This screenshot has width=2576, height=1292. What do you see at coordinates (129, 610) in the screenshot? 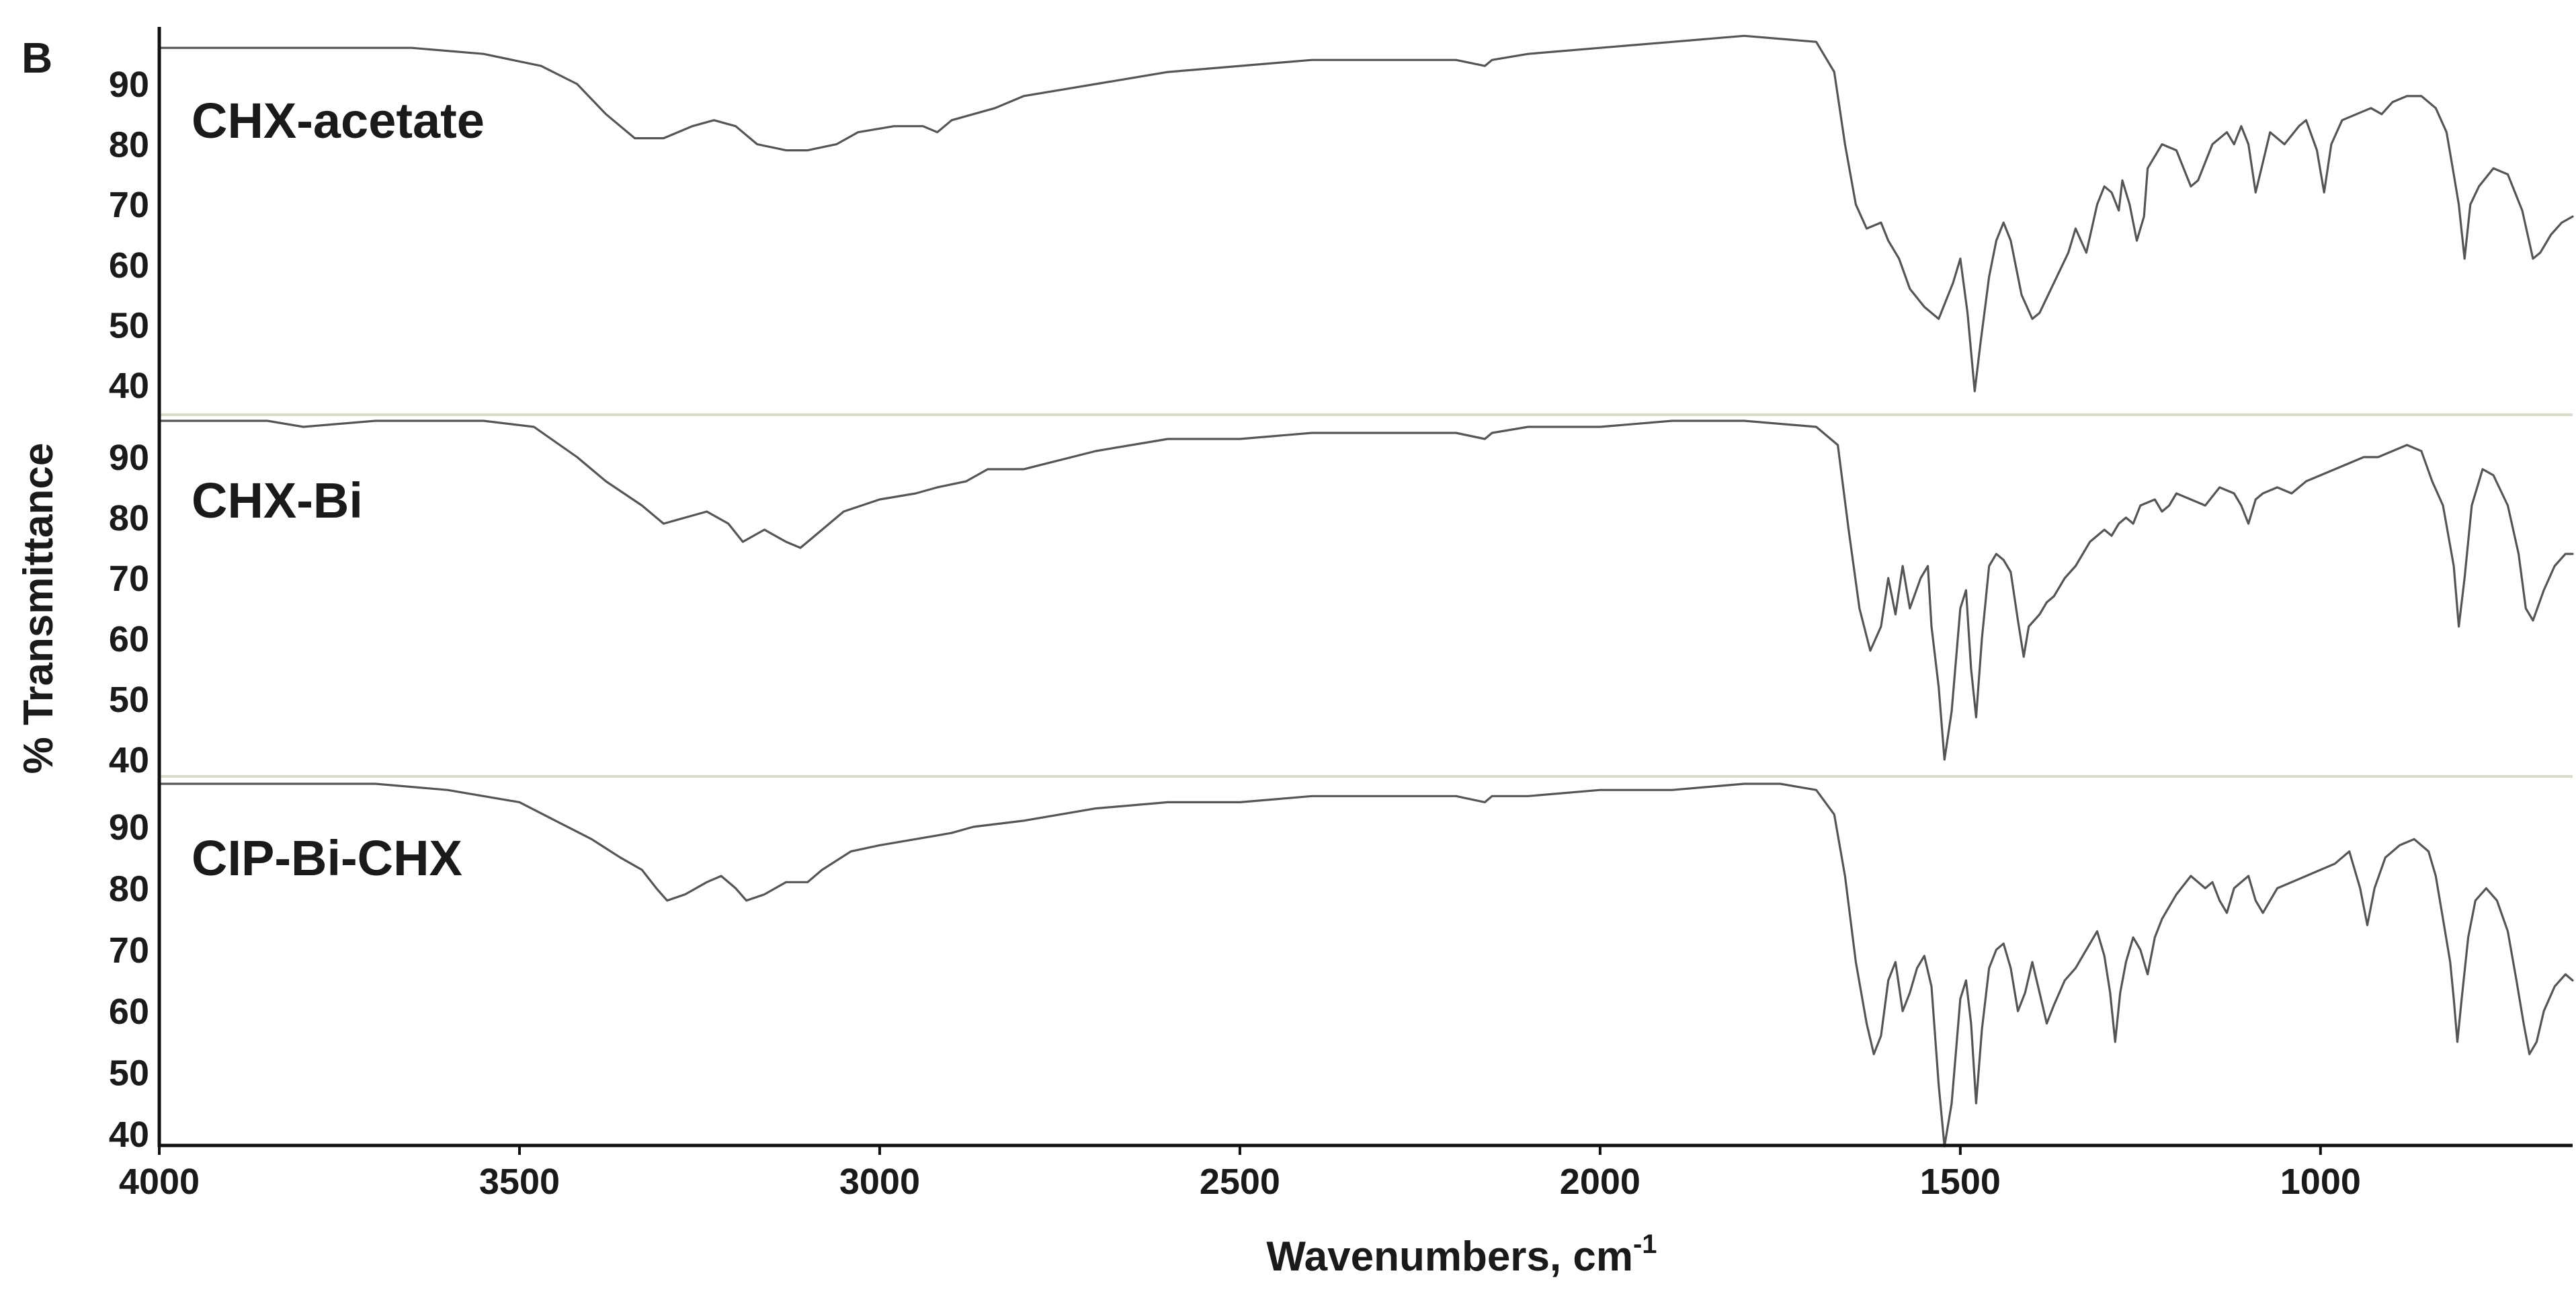
I see `y-axis-ticks: 90 80 70 60 50 40 90 80 70 60 50 40 90 80 70 60 50 40` at bounding box center [129, 610].